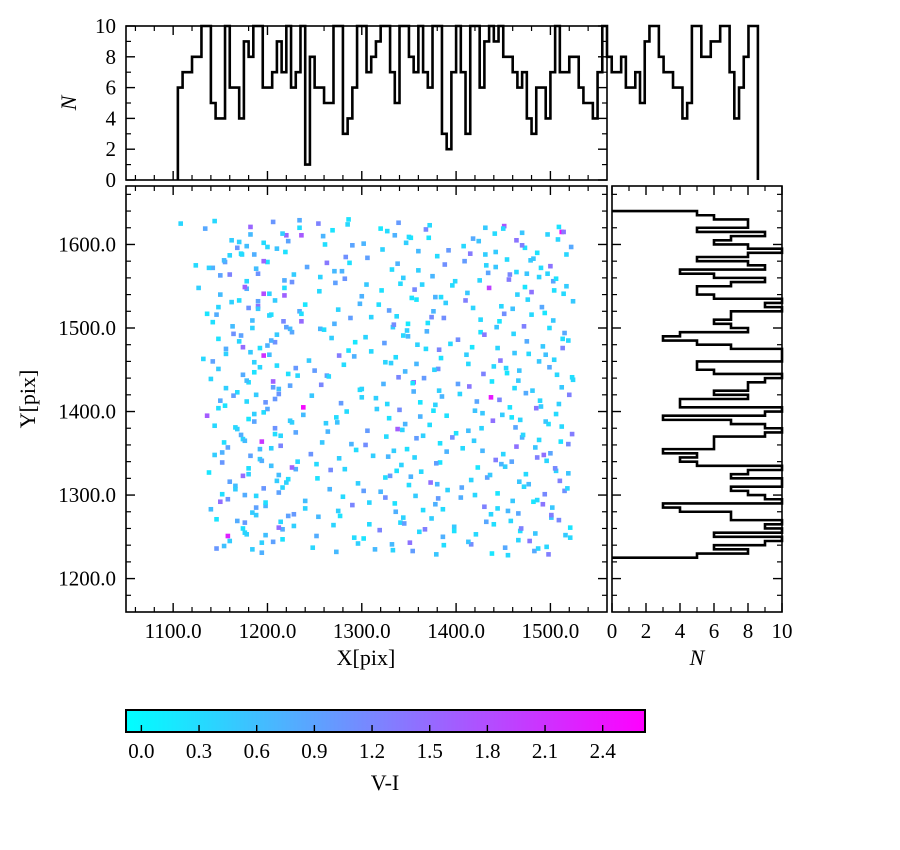 This screenshot has width=900, height=850. I want to click on colorbar: 0.0 0.3 0.6 0.9 1.2 1.5 1.8 2.1 2.4 V-I, so click(385, 752).